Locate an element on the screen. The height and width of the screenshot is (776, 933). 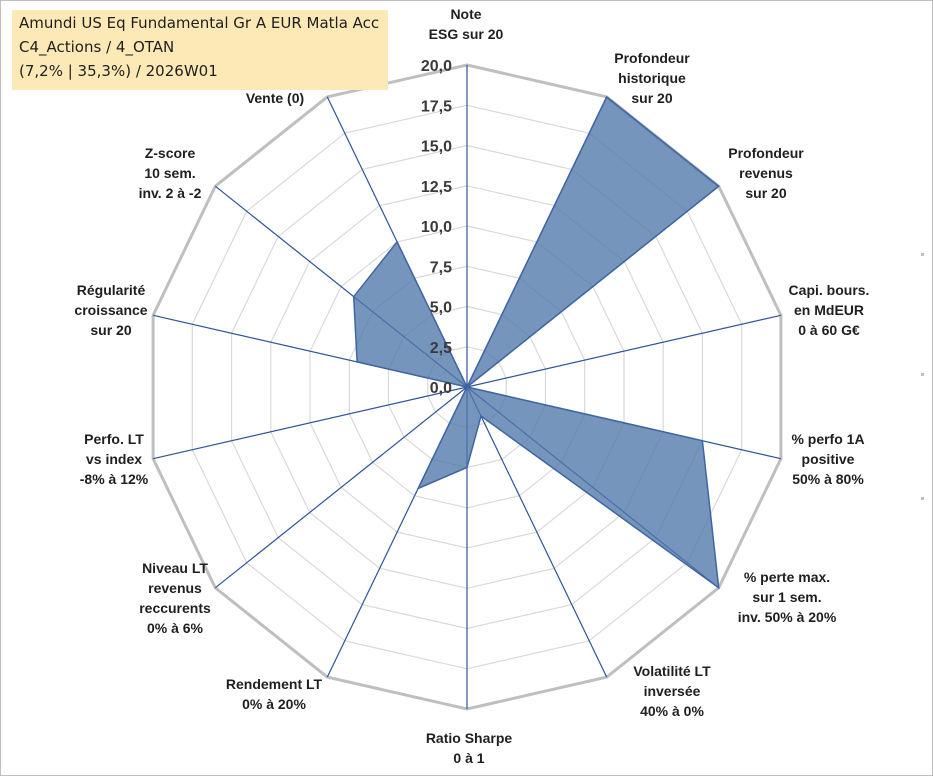
category-label-4-line-2: 50% à 80% is located at coordinates (828, 479).